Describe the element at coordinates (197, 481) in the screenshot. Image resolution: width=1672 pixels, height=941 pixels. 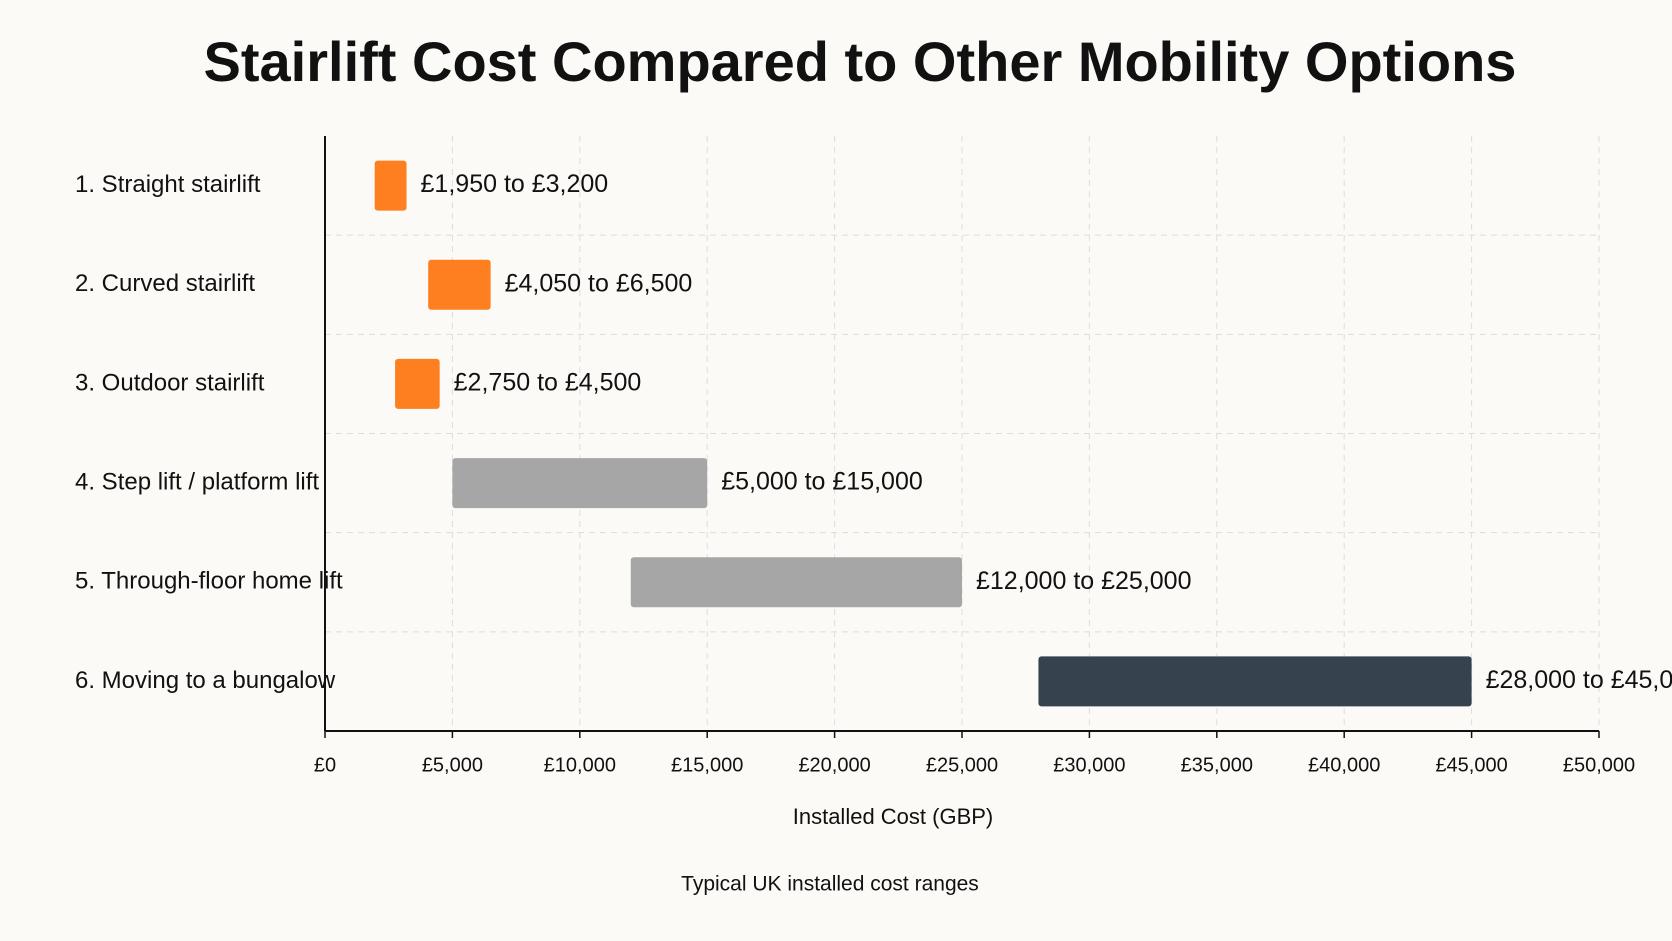
I see `y-tick-label: 4. Step lift / platform lift` at that location.